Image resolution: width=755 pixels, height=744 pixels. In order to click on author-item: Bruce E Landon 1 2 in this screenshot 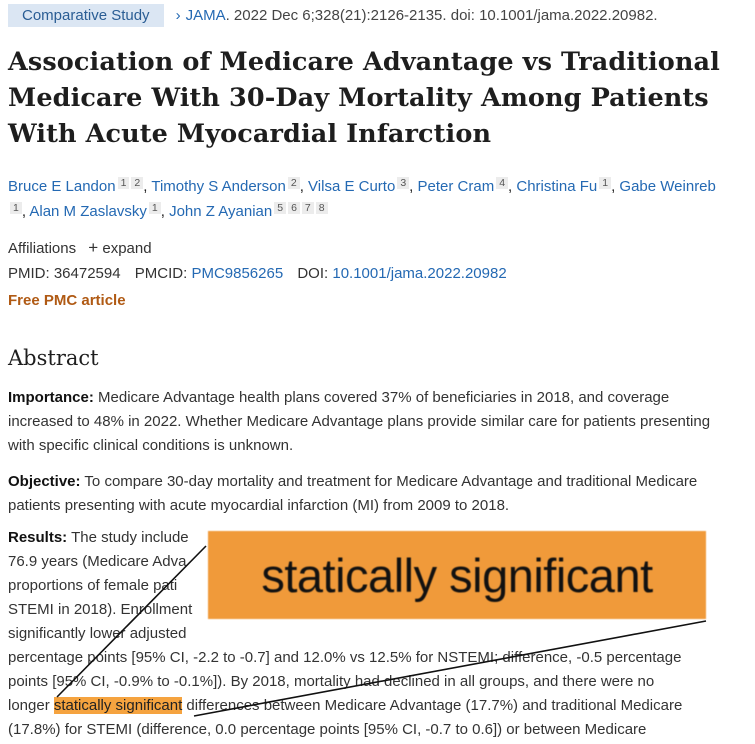, I will do `click(76, 186)`.